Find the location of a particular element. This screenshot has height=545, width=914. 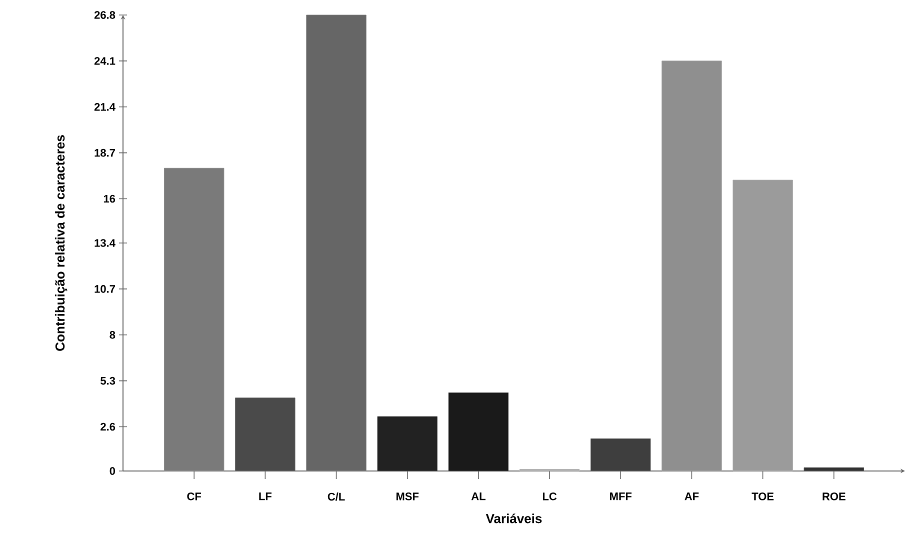

x-axis-title: Variáveis is located at coordinates (514, 519).